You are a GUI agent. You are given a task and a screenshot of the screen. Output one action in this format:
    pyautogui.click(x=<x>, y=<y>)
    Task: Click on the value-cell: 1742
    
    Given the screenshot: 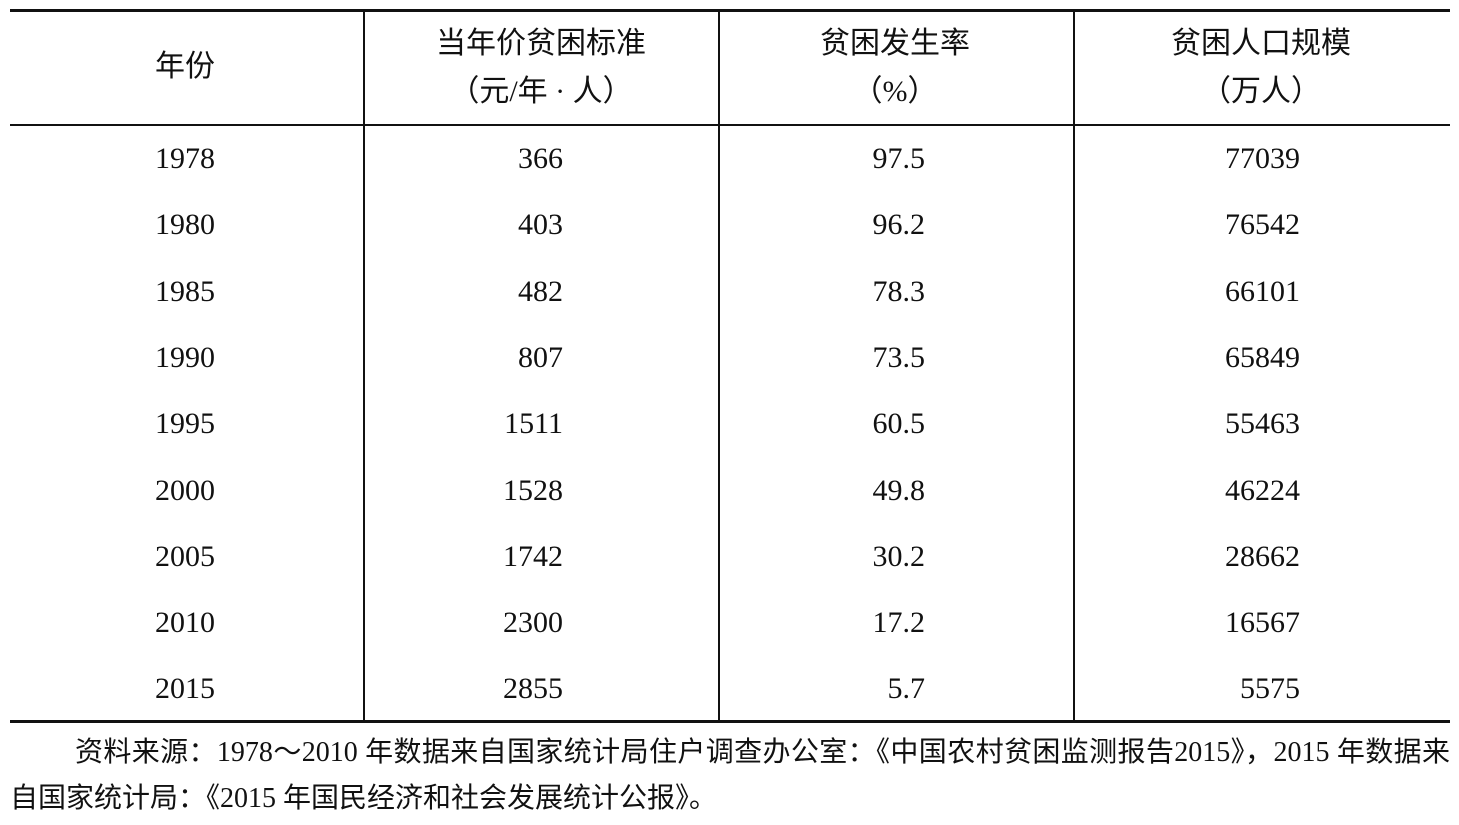 What is the action you would take?
    pyautogui.click(x=533, y=556)
    